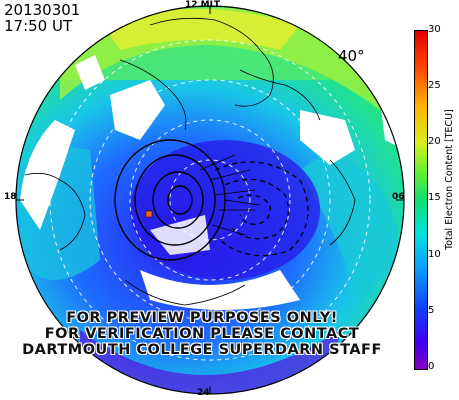  I want to click on watermark-line-1: FOR PREVIEW PURPOSES ONLY!, so click(202, 318).